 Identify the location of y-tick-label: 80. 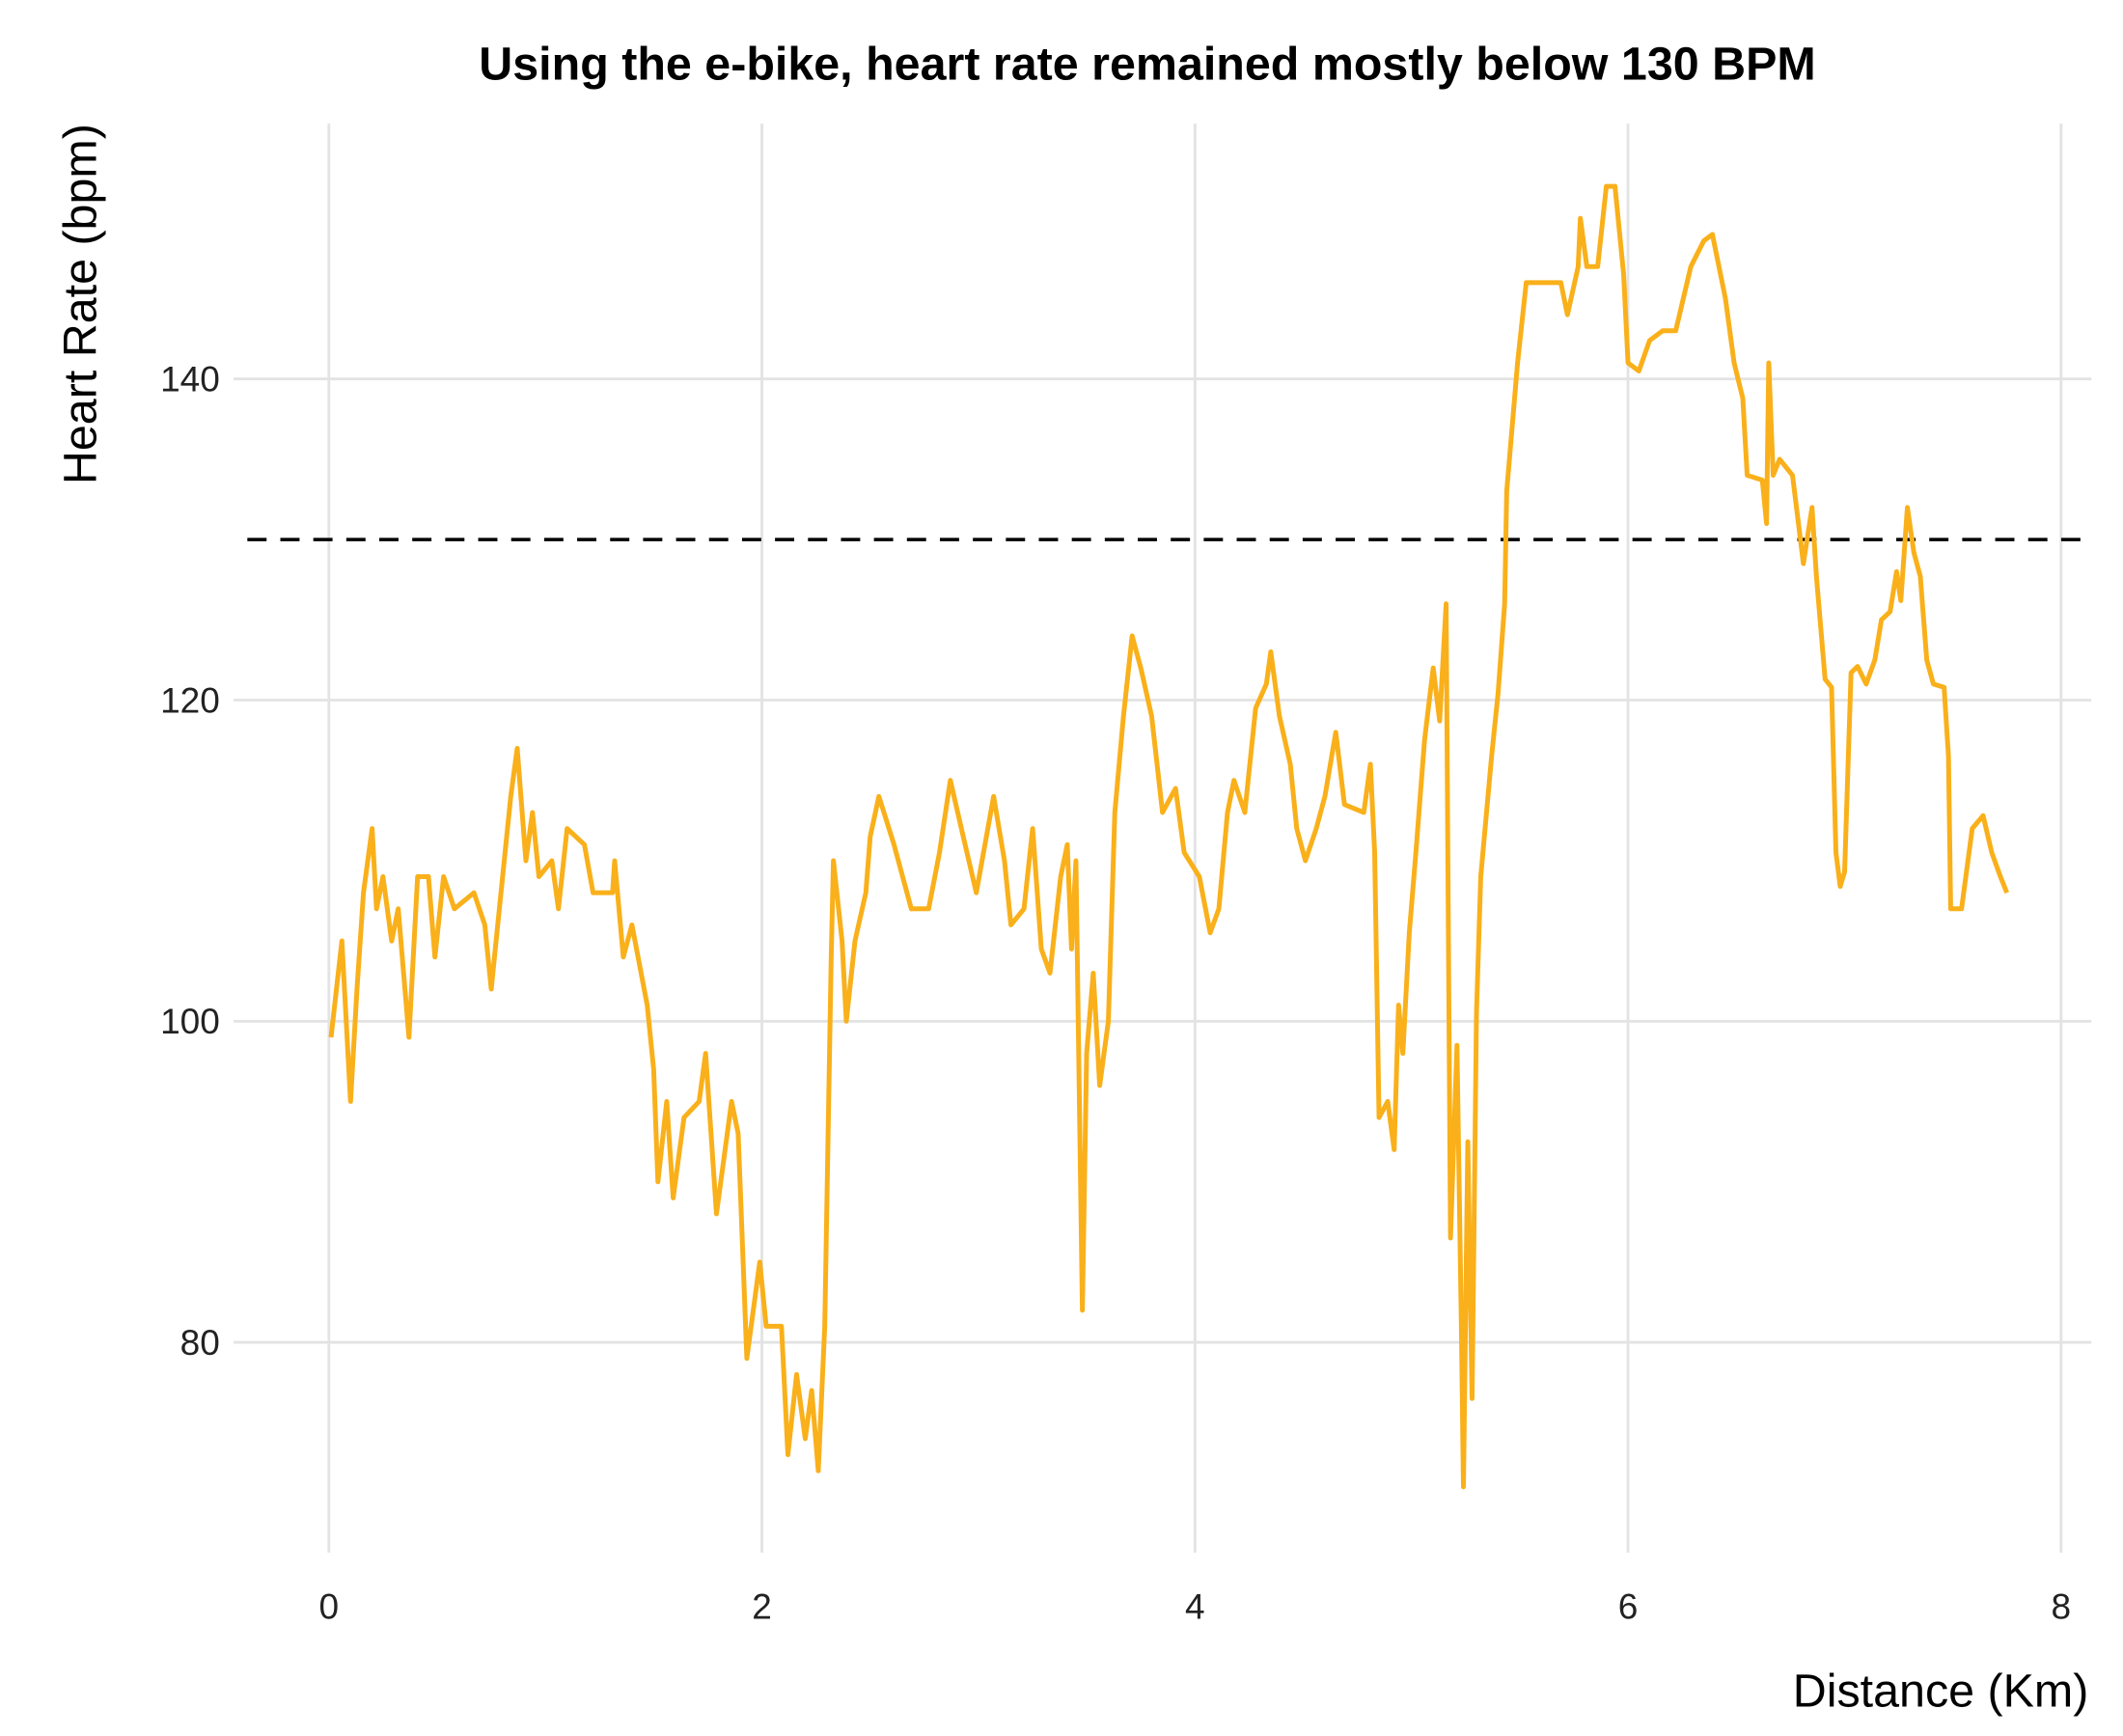
(200, 1343).